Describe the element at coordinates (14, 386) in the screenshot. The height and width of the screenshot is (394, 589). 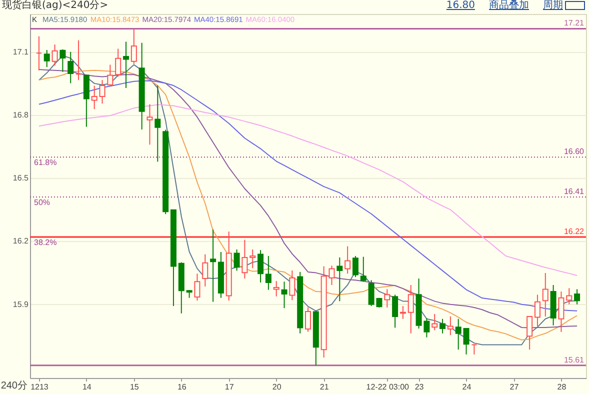
I see `x-axis-title: 240分` at that location.